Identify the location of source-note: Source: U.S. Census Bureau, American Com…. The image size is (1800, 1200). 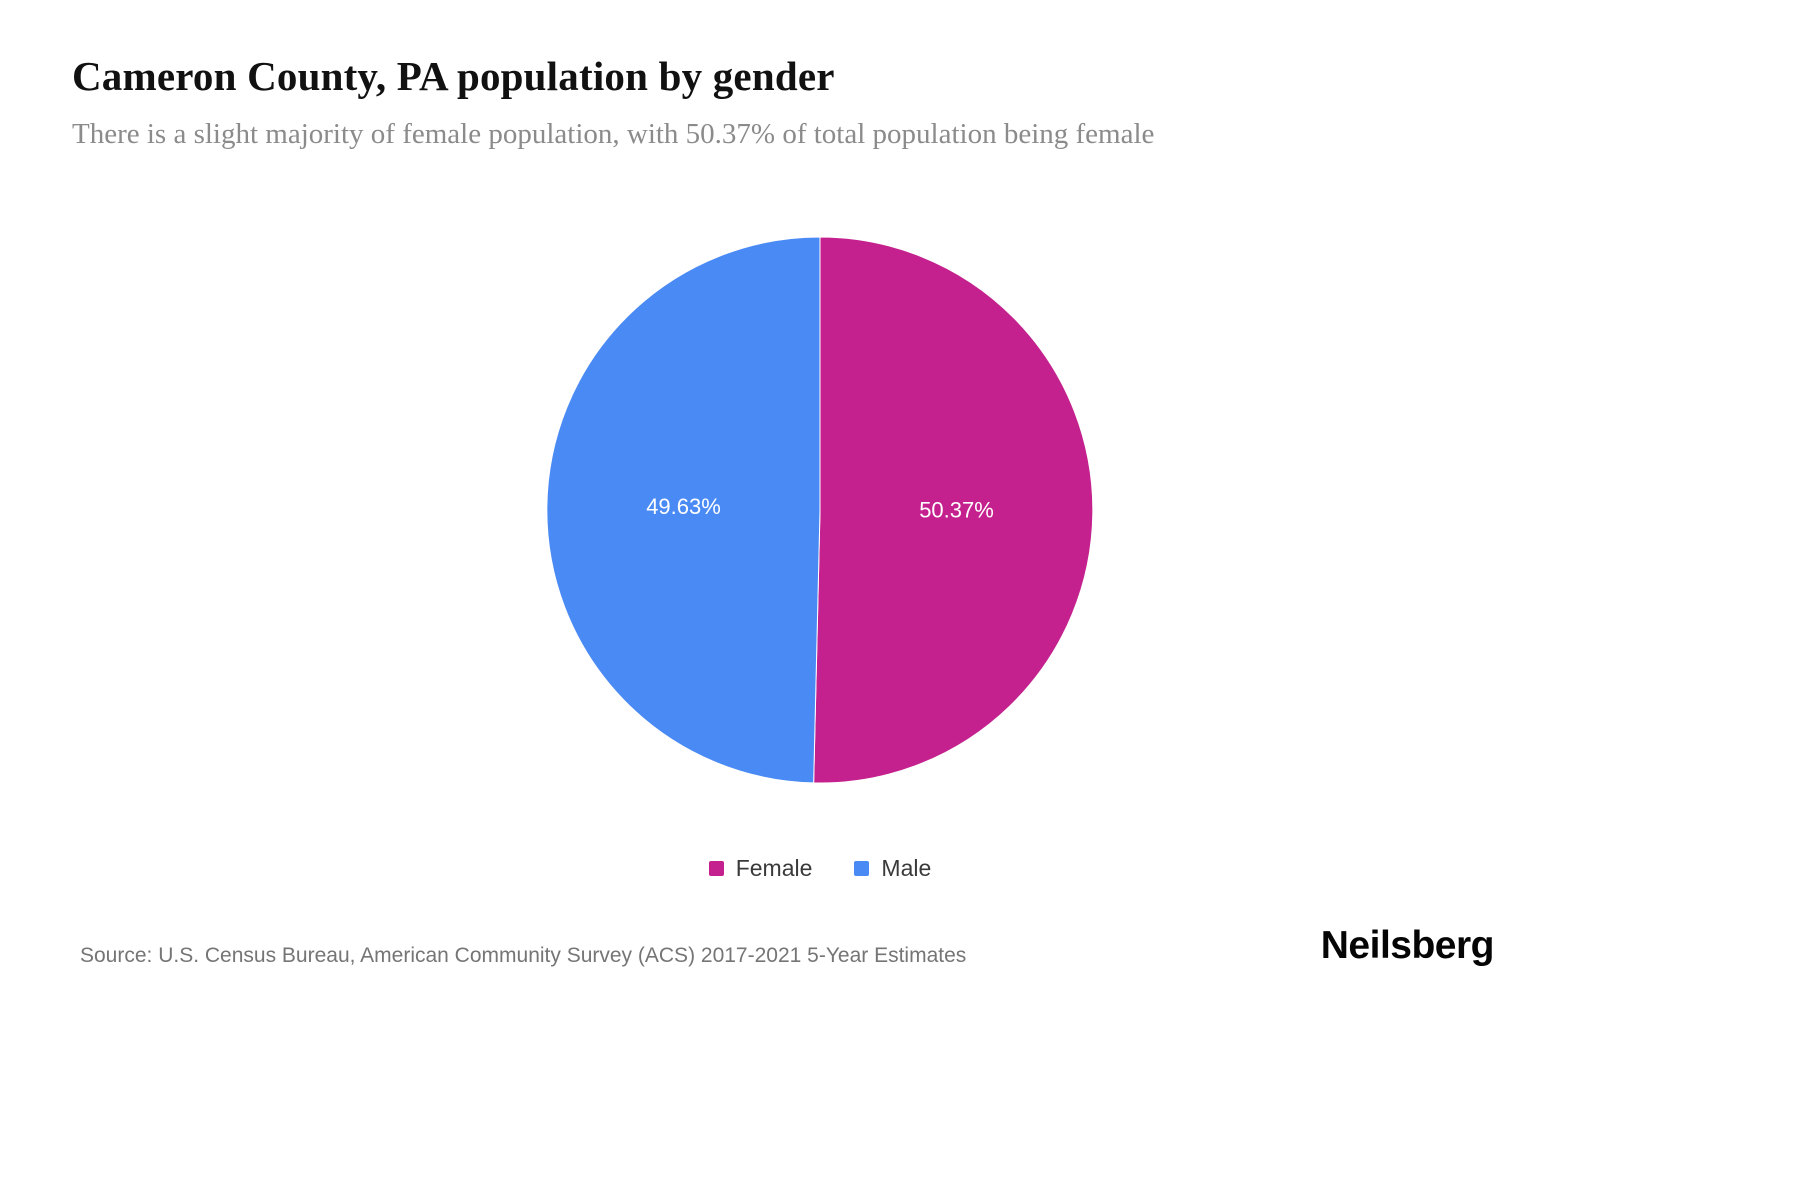
(523, 955).